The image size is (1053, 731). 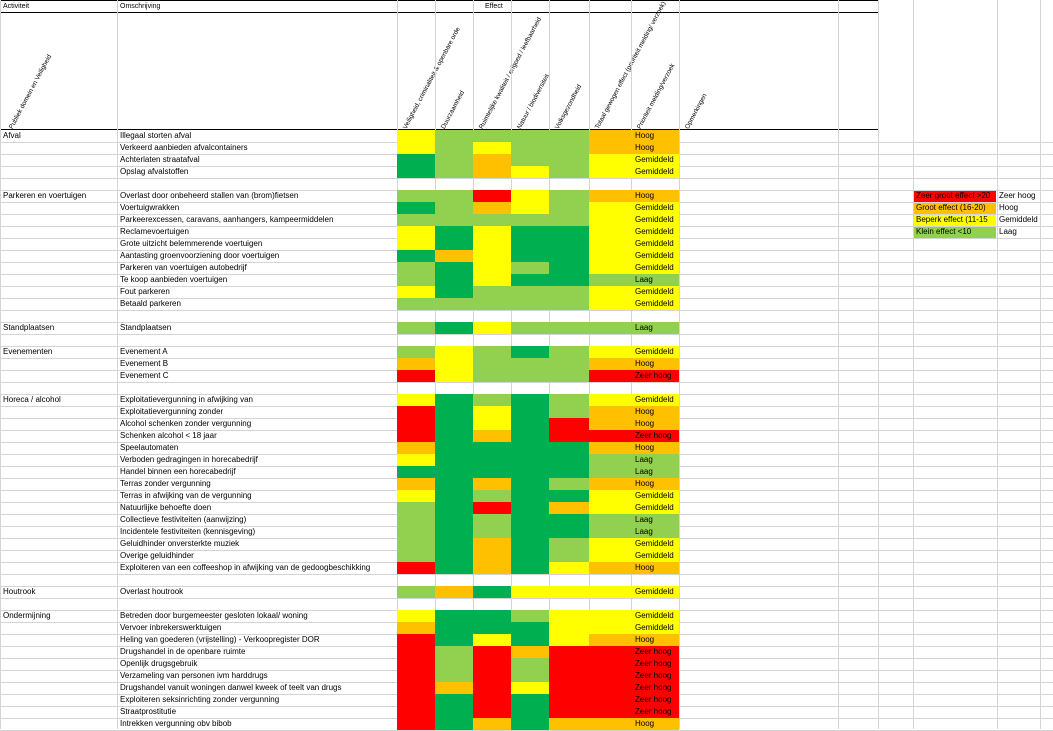 What do you see at coordinates (439, 0) in the screenshot?
I see `header-border-top` at bounding box center [439, 0].